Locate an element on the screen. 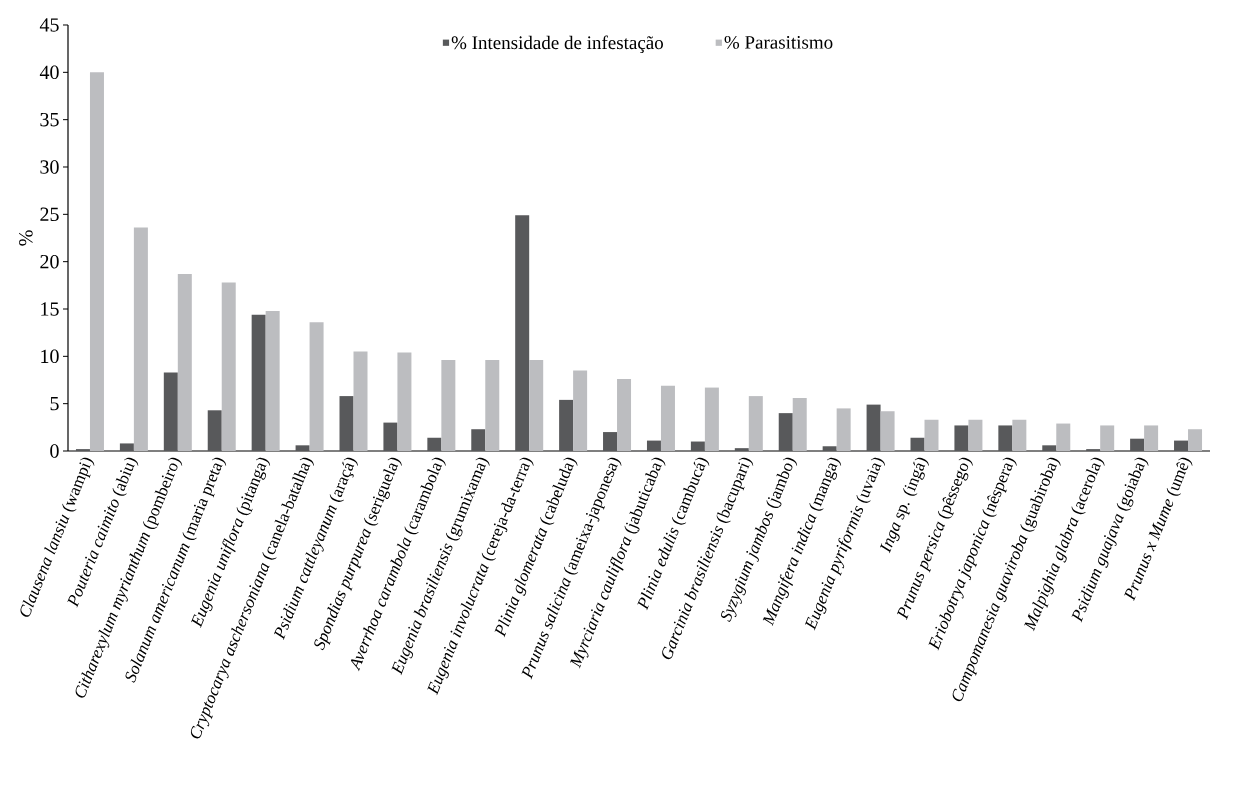  y-tick-label: 30 is located at coordinates (49, 167).